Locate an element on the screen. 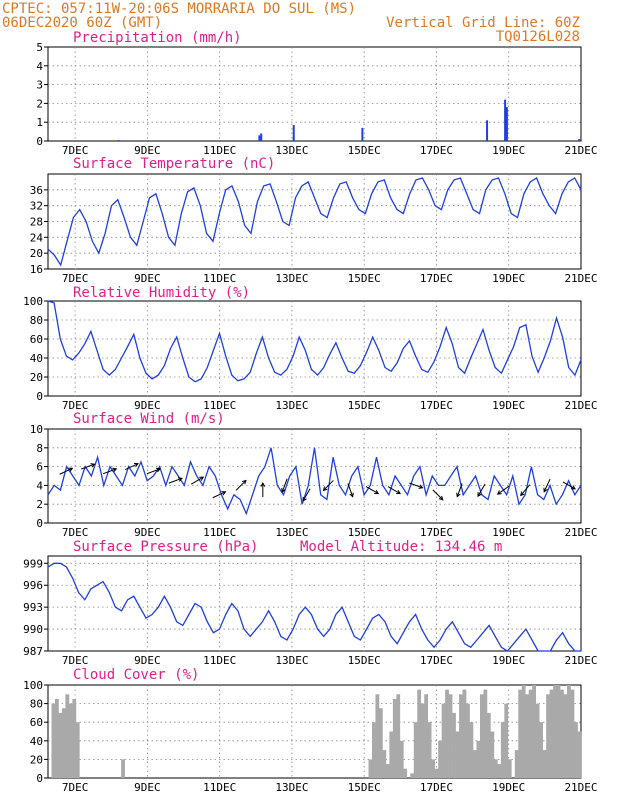  cloud-xtick-label: 11DEC is located at coordinates (219, 787).